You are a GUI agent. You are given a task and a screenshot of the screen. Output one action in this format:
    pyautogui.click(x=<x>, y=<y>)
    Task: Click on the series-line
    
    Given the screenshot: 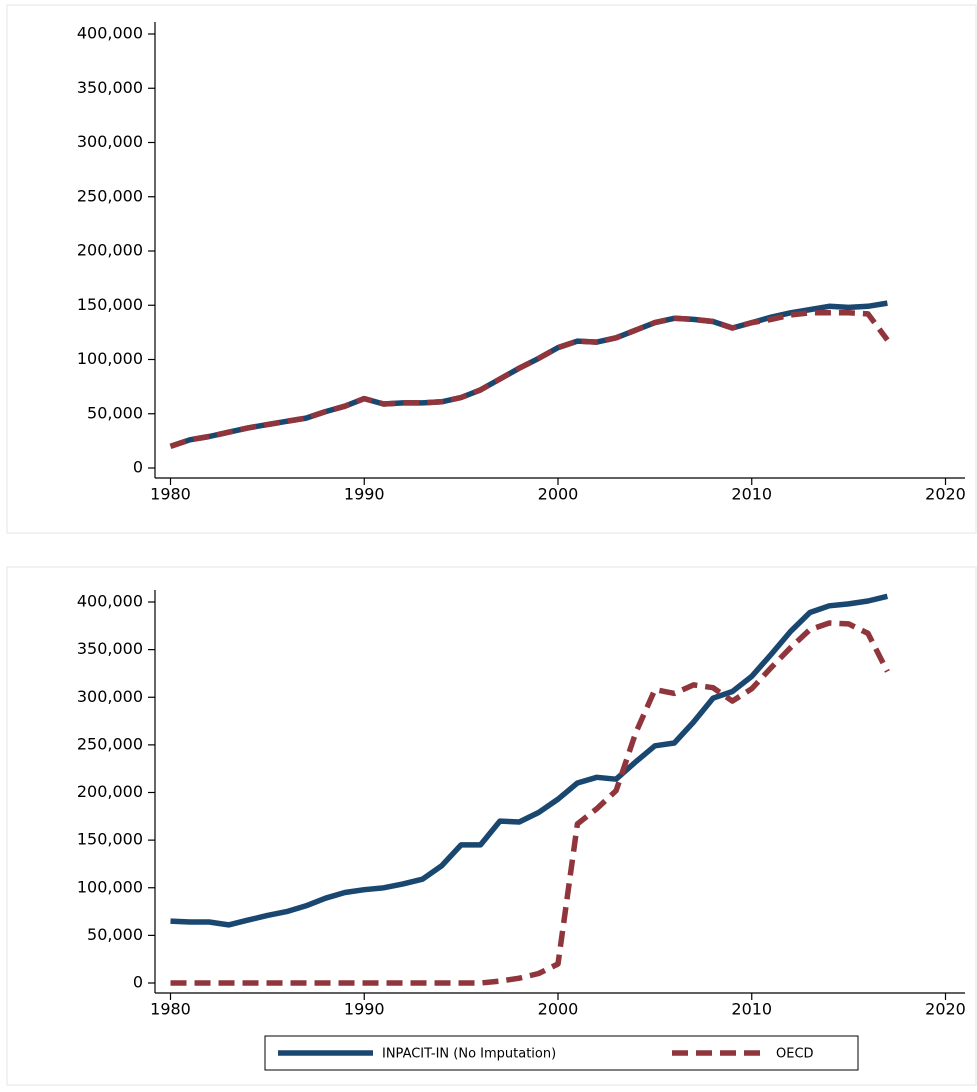 What is the action you would take?
    pyautogui.click(x=529, y=379)
    